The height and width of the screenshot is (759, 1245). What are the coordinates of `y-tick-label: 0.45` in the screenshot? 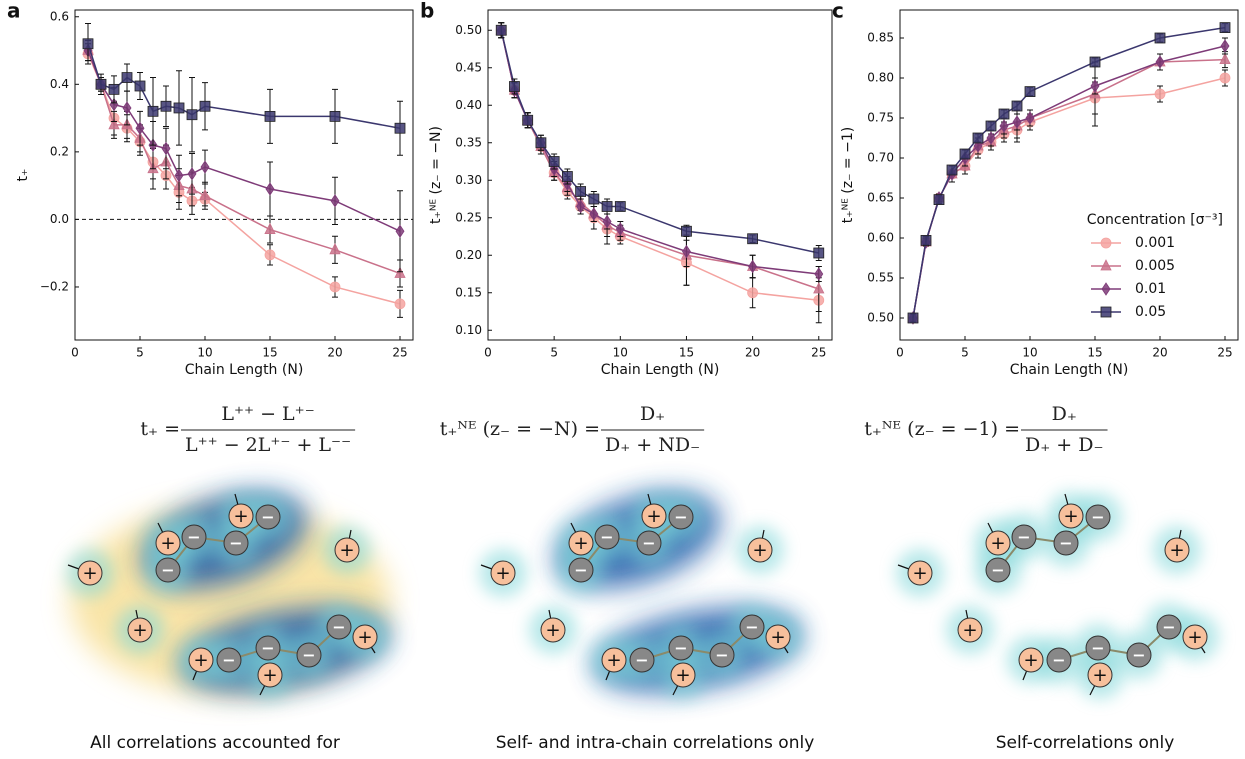 It's located at (468, 67).